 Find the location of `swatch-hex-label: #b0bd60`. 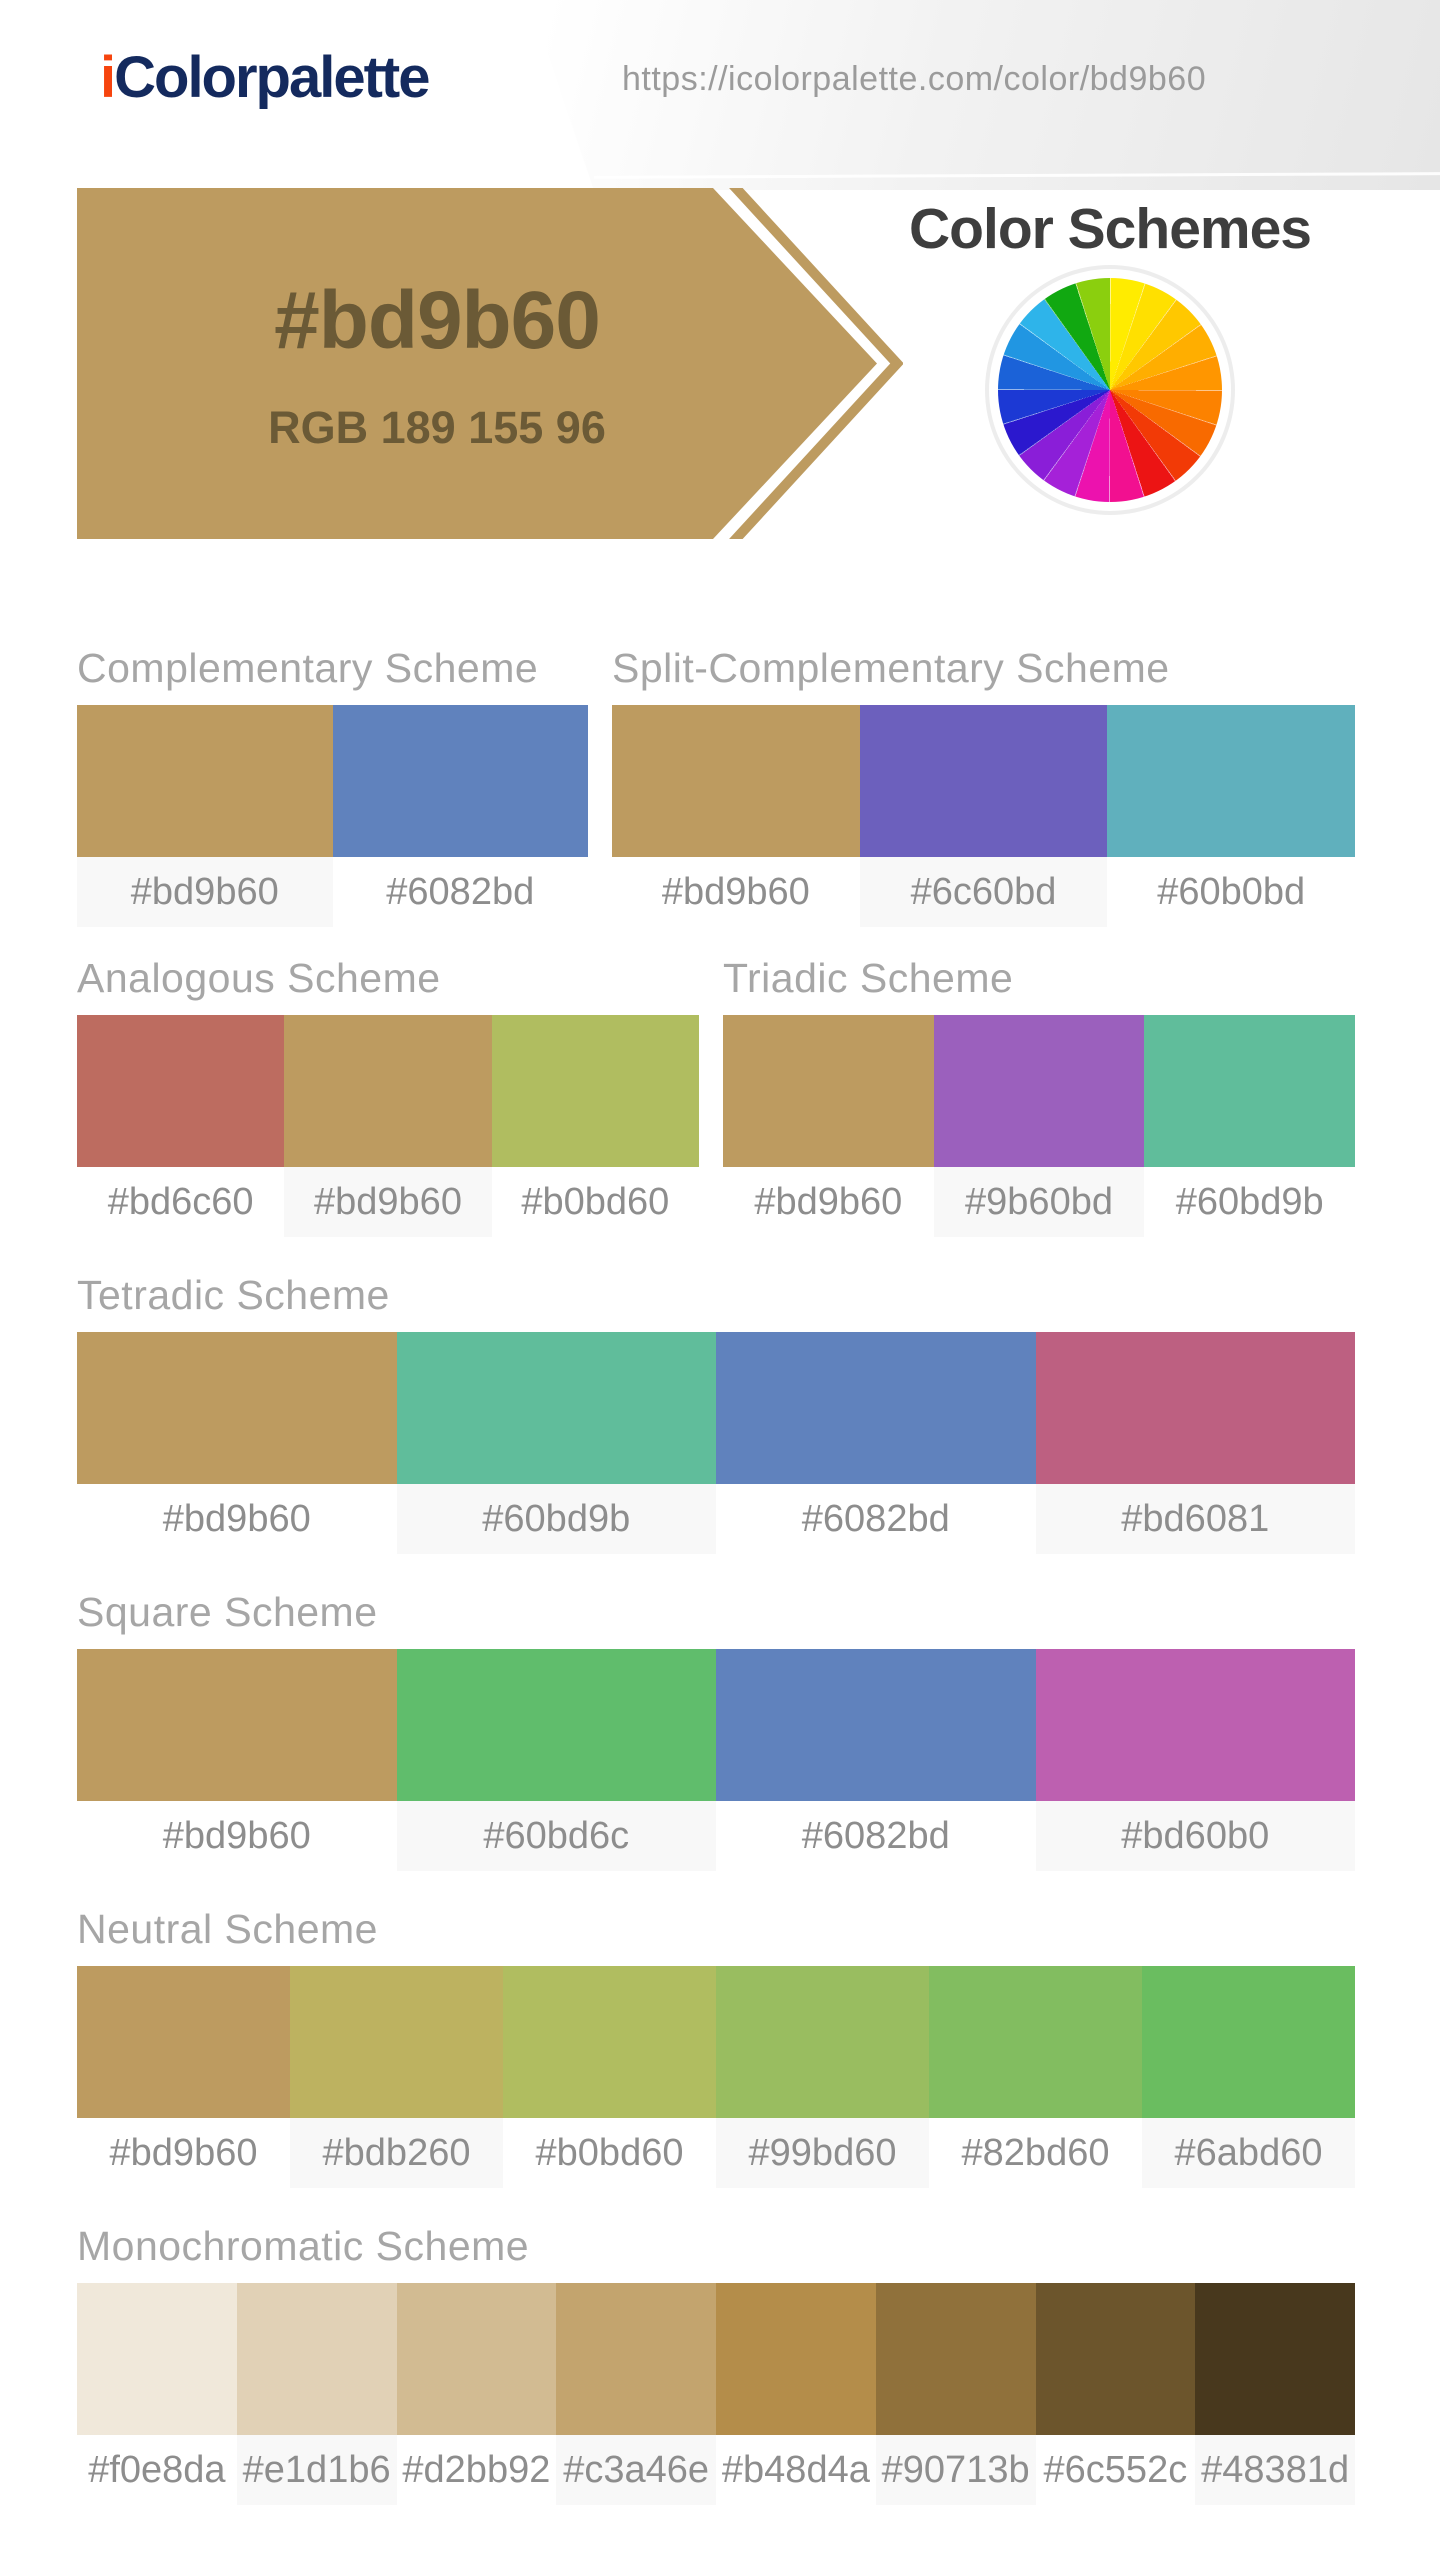

swatch-hex-label: #b0bd60 is located at coordinates (609, 2153).